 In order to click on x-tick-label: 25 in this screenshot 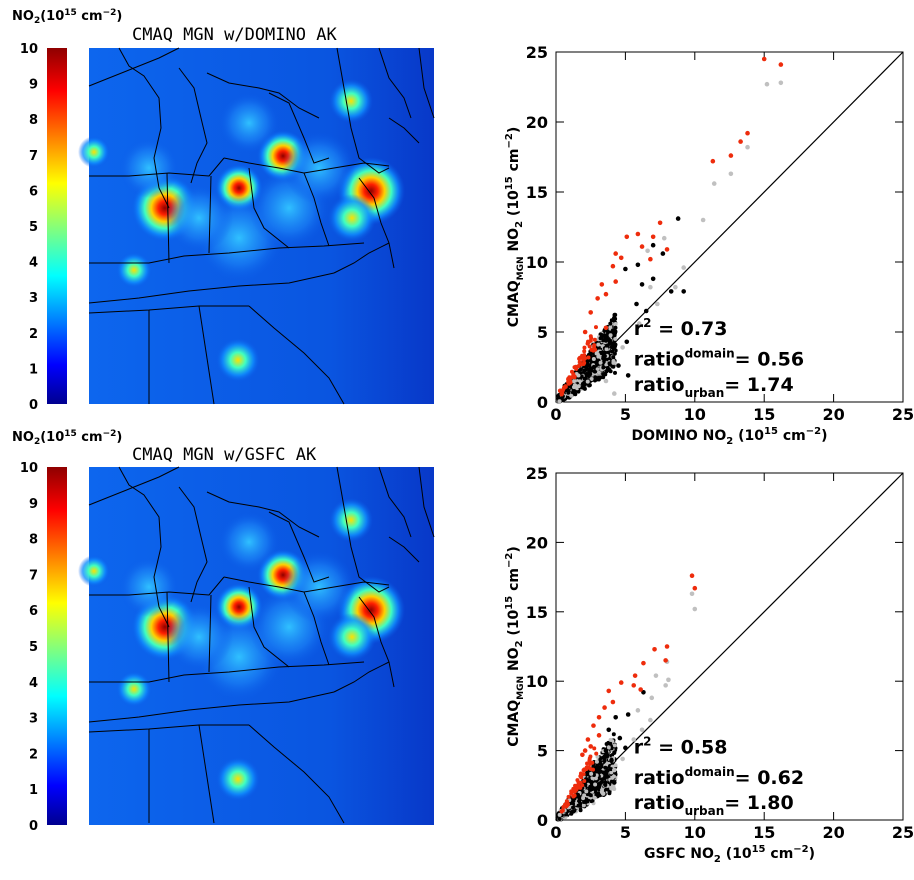, I will do `click(903, 832)`.